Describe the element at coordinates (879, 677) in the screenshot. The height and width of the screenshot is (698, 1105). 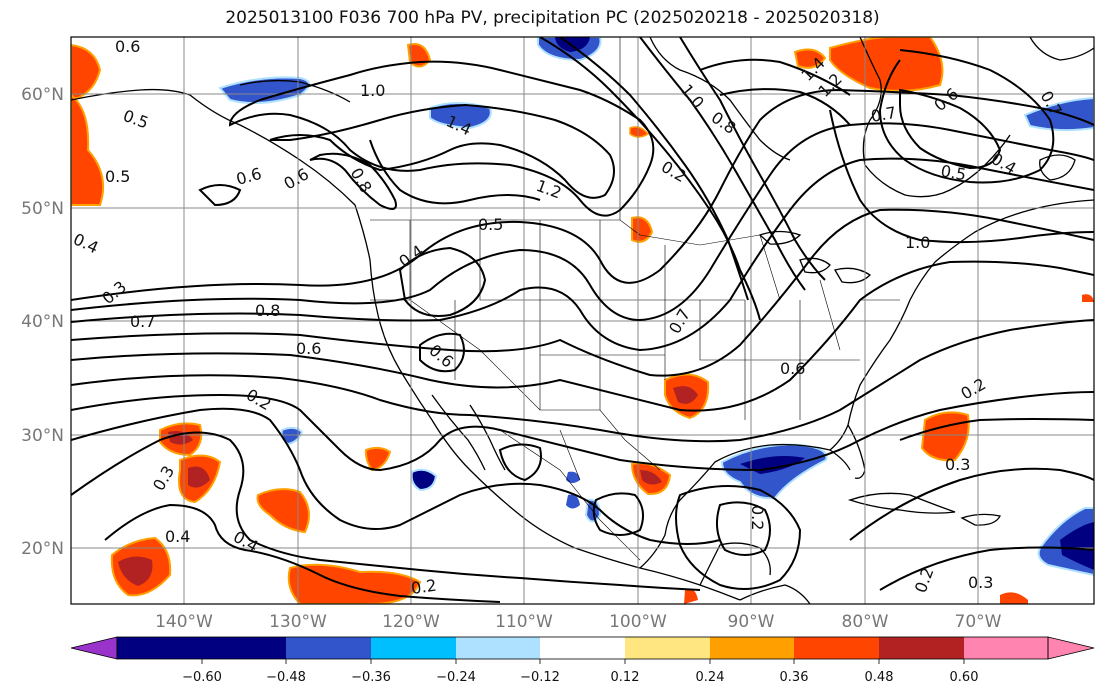
I see `colorbar-tick: 0.48` at that location.